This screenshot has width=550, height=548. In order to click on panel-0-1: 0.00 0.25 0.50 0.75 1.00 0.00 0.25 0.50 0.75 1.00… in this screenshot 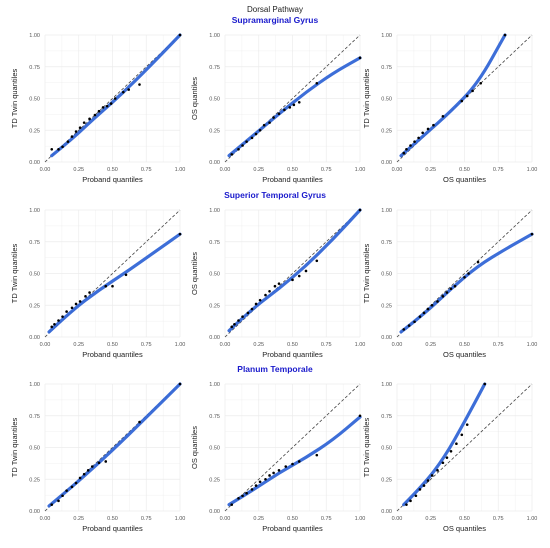, I will do `click(277, 108)`.